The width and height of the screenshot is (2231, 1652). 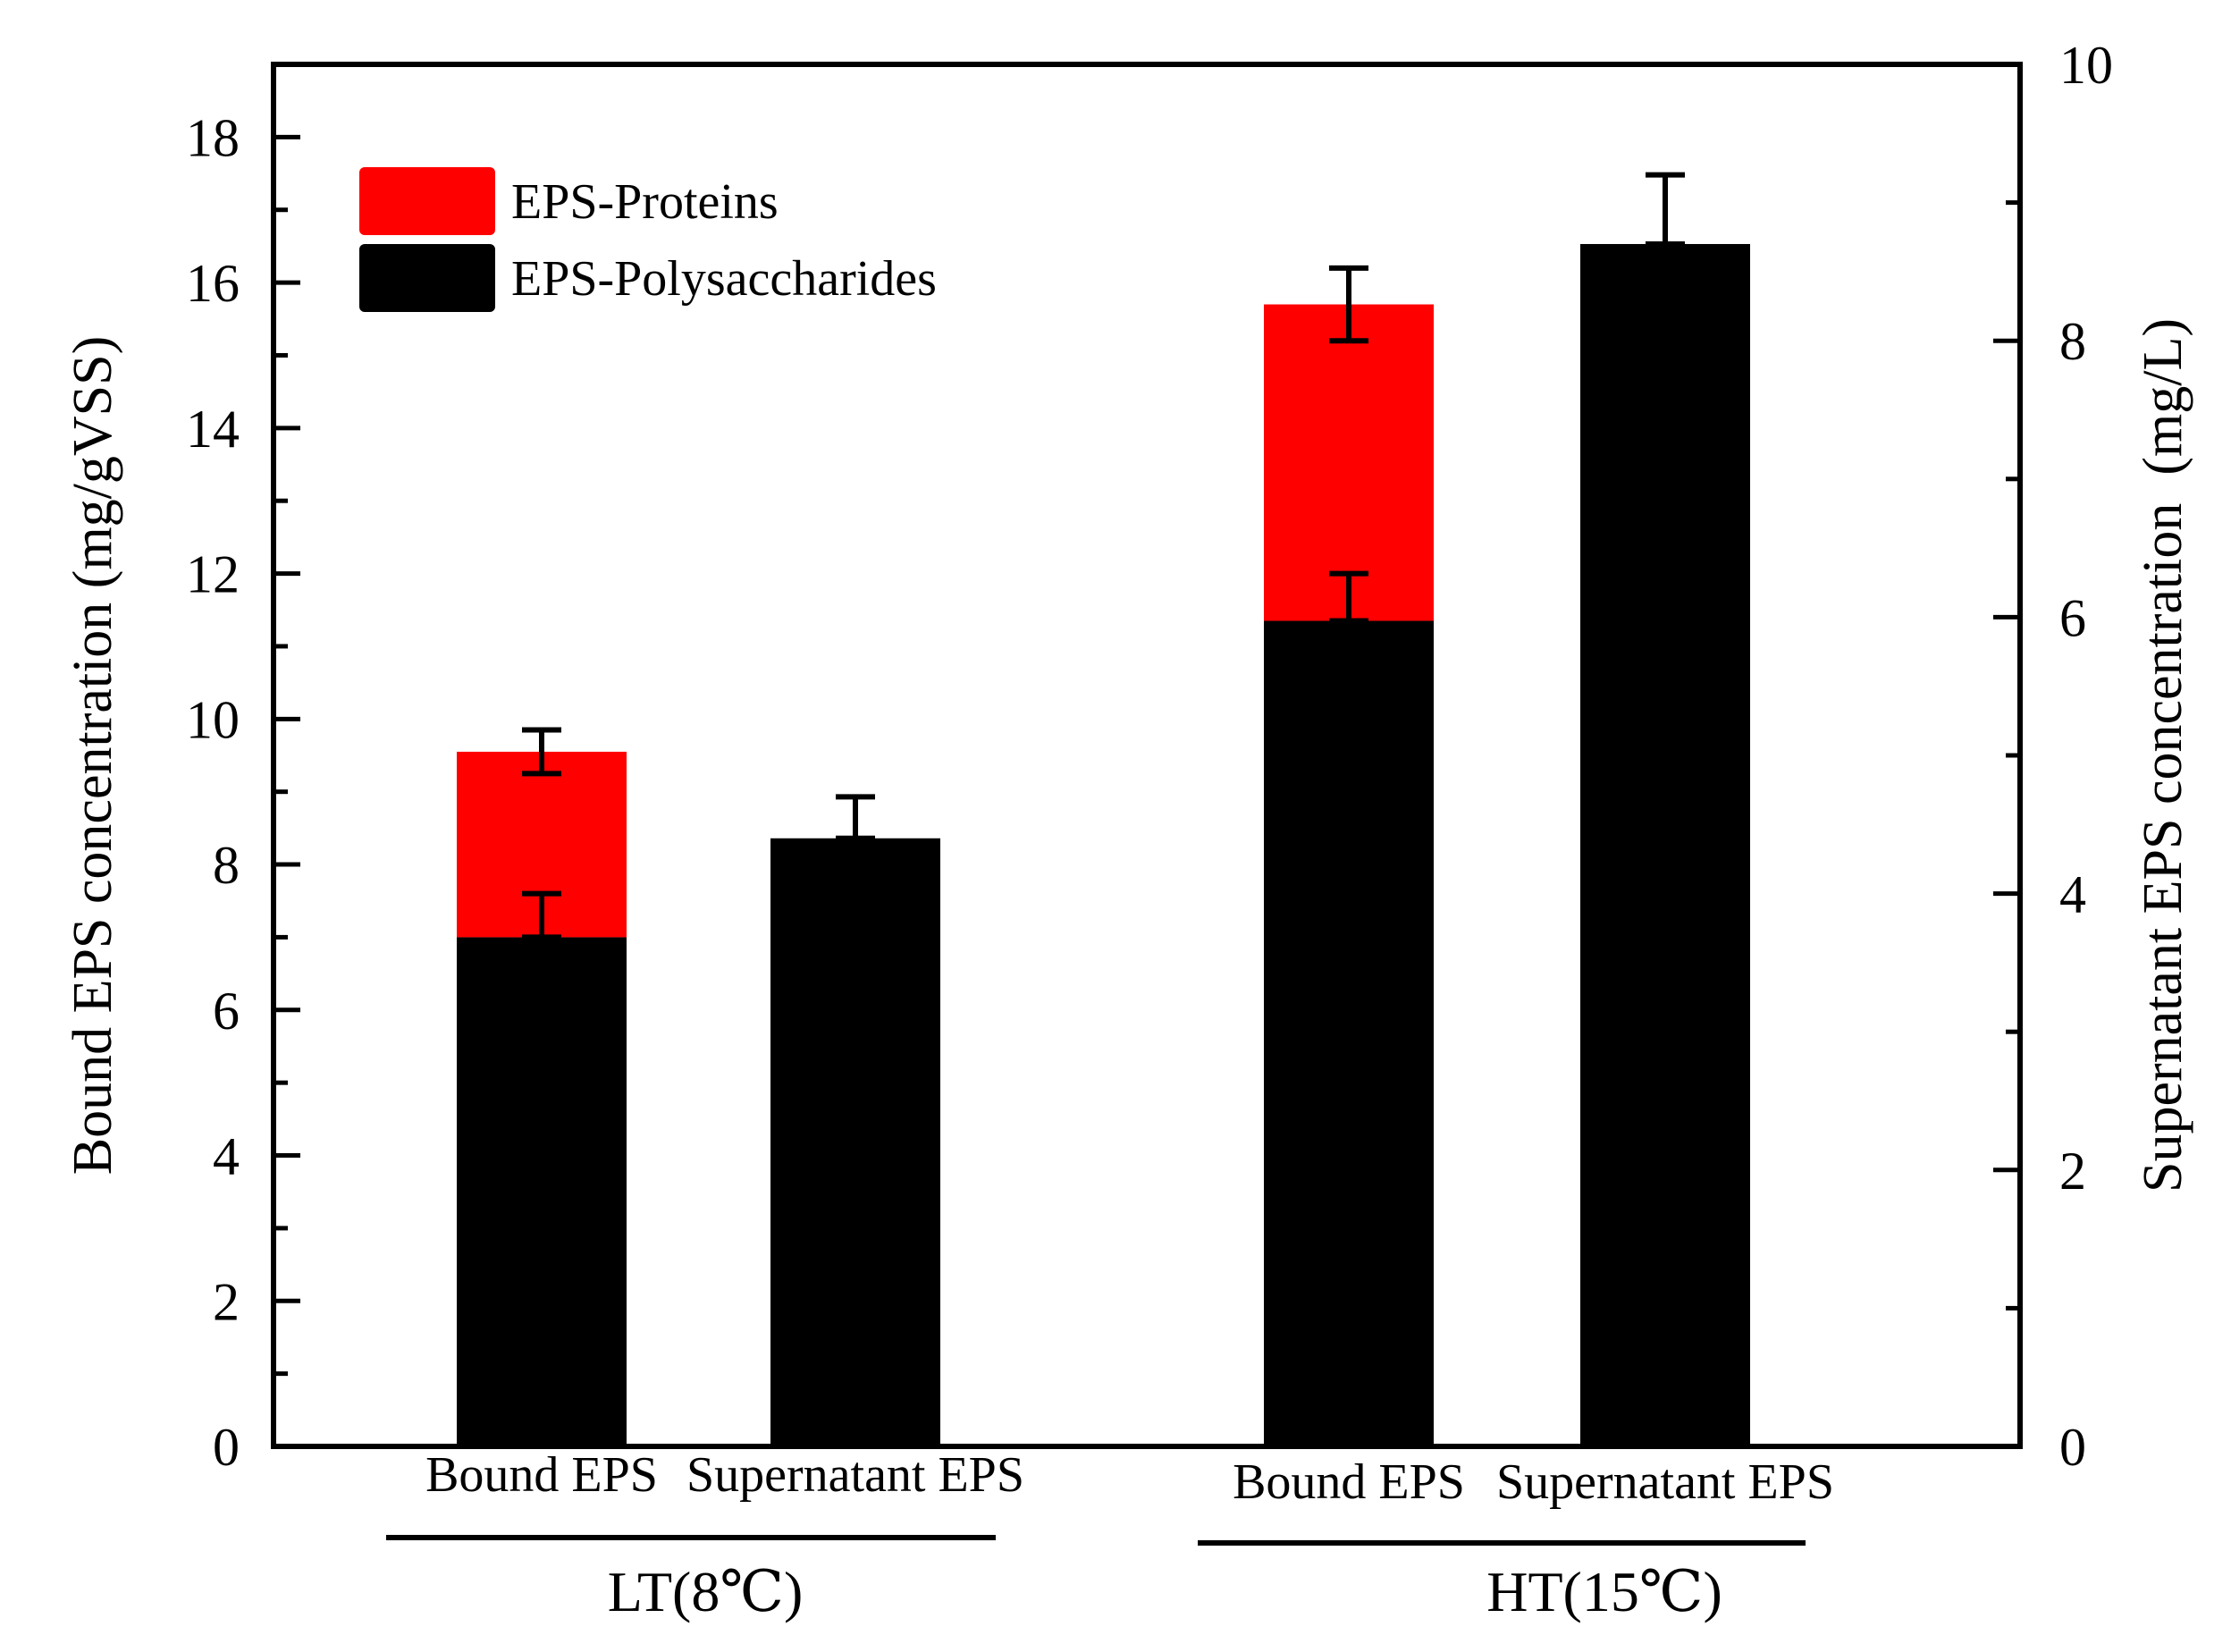 I want to click on left-tick-label: 14, so click(x=213, y=429).